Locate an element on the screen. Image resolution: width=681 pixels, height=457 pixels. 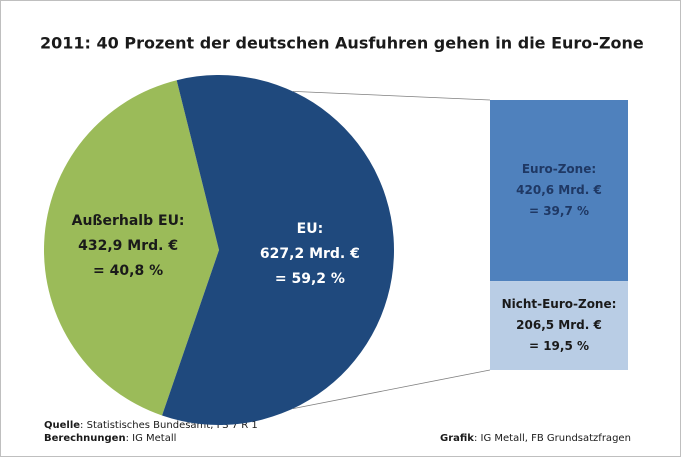
graphic-text: : IG Metall, FB Grundsatzfragen is located at coordinates (552, 438).